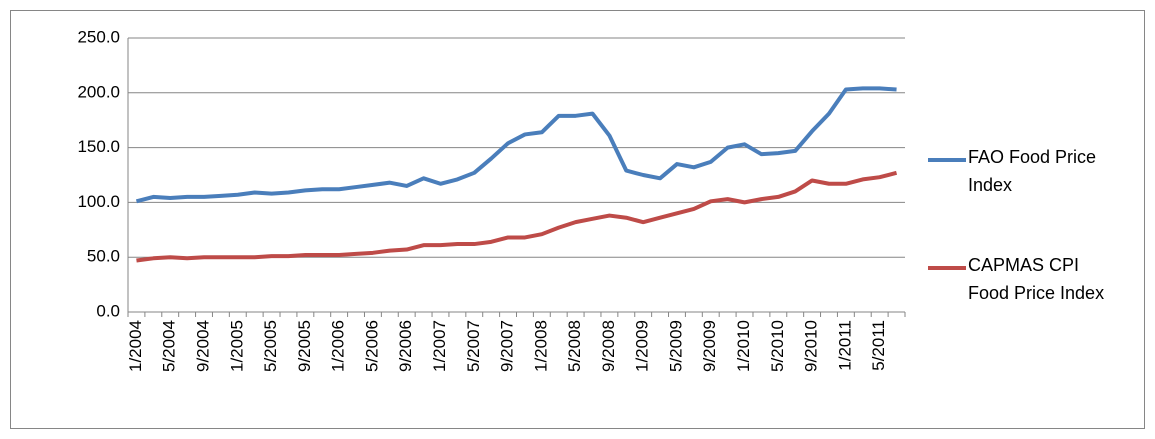  I want to click on x-tick-label: 1/2004, so click(135, 346).